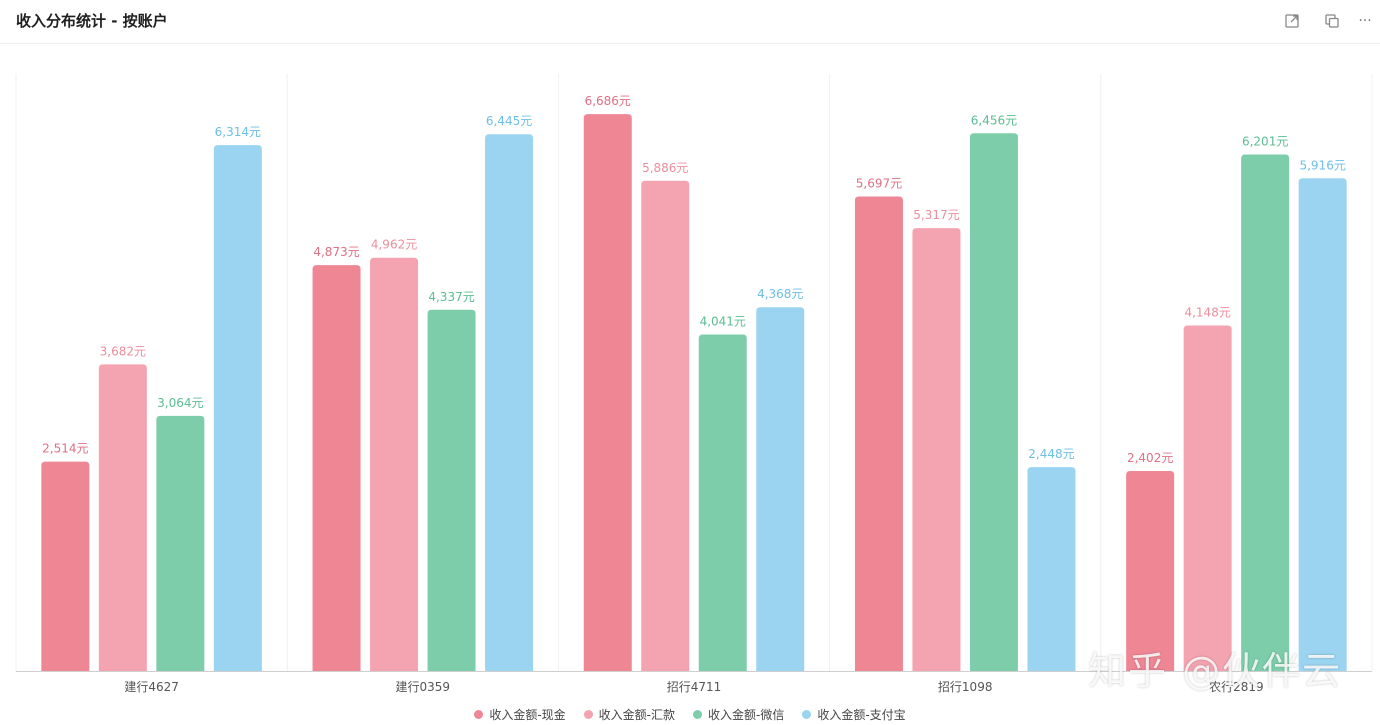 This screenshot has width=1380, height=725. Describe the element at coordinates (694, 687) in the screenshot. I see `x-tick-label: 招行4711` at that location.